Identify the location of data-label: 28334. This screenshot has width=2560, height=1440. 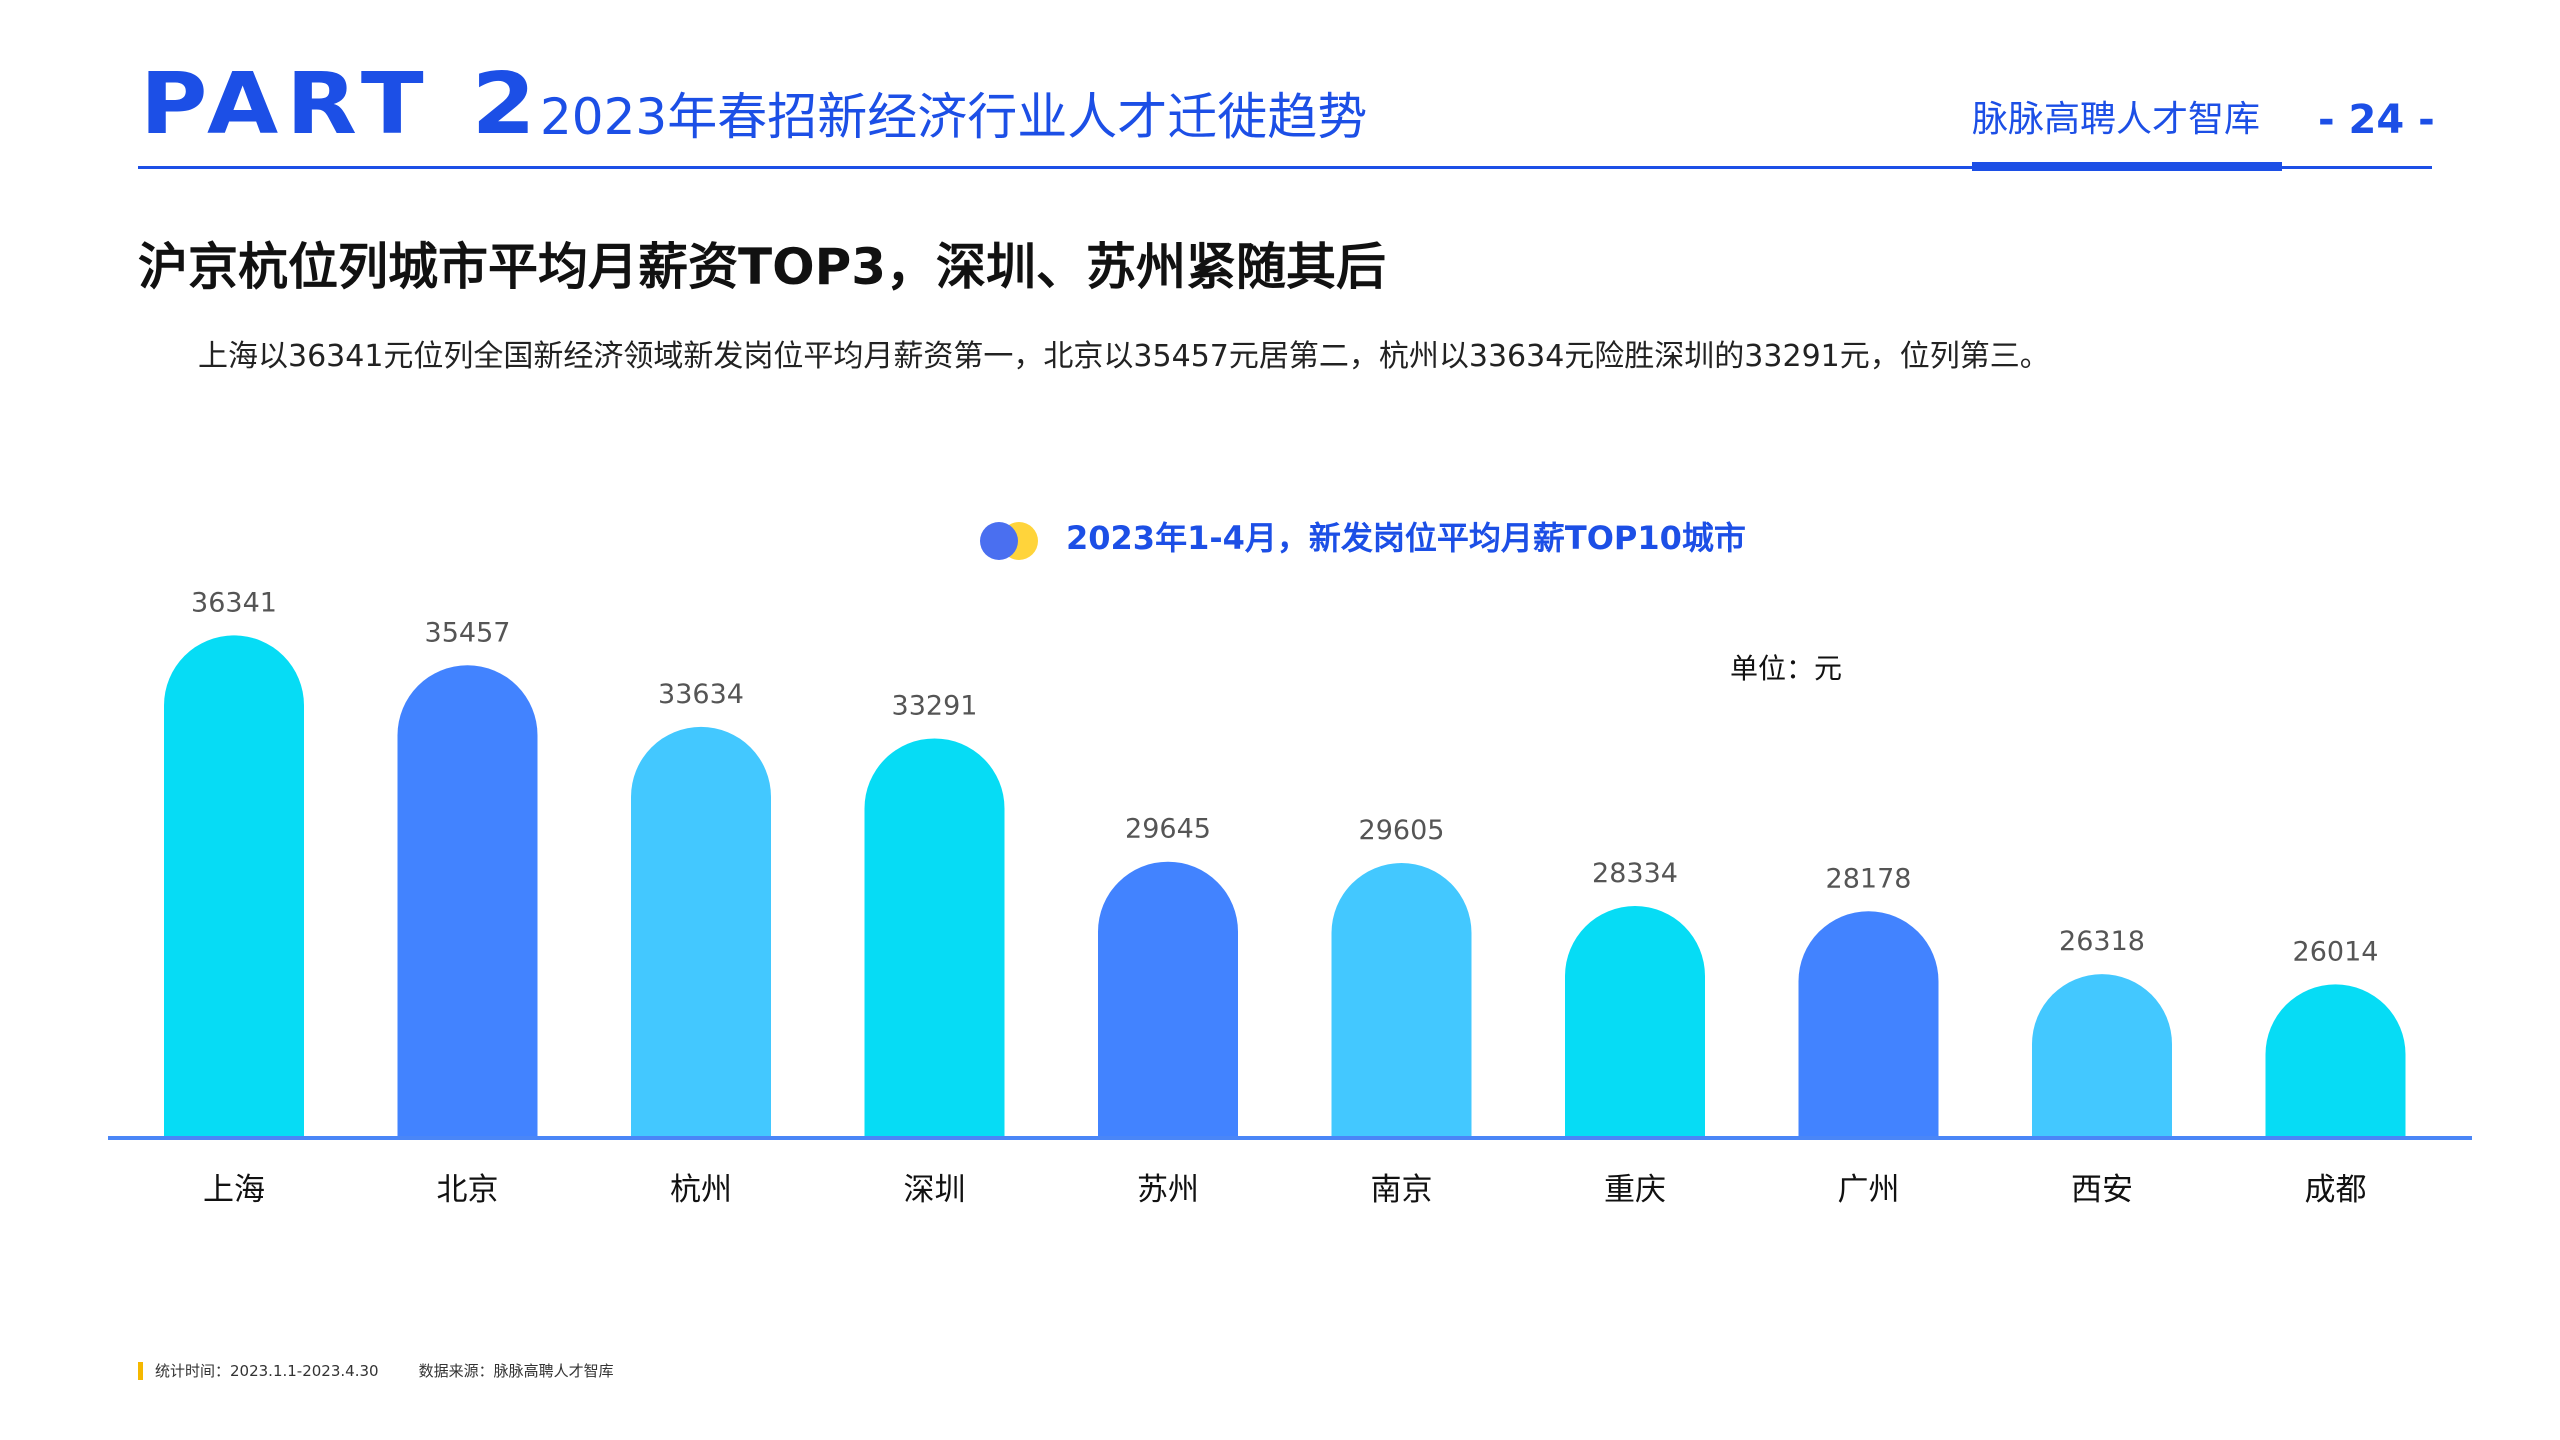
(1635, 873).